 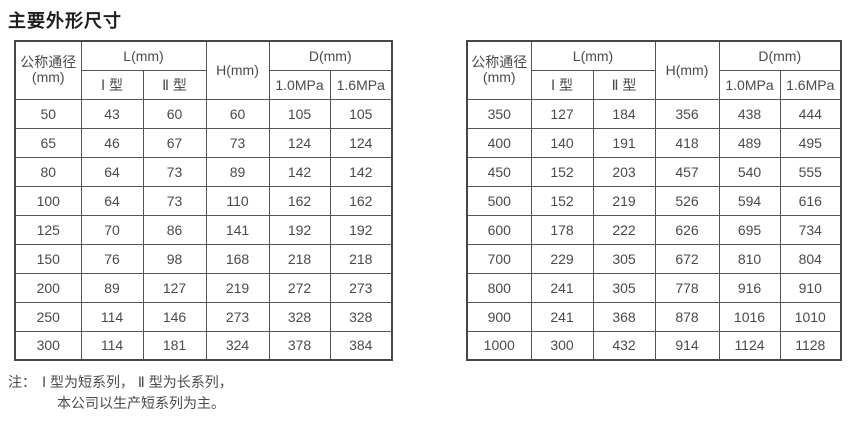 I want to click on table-cell: 432, so click(x=624, y=345).